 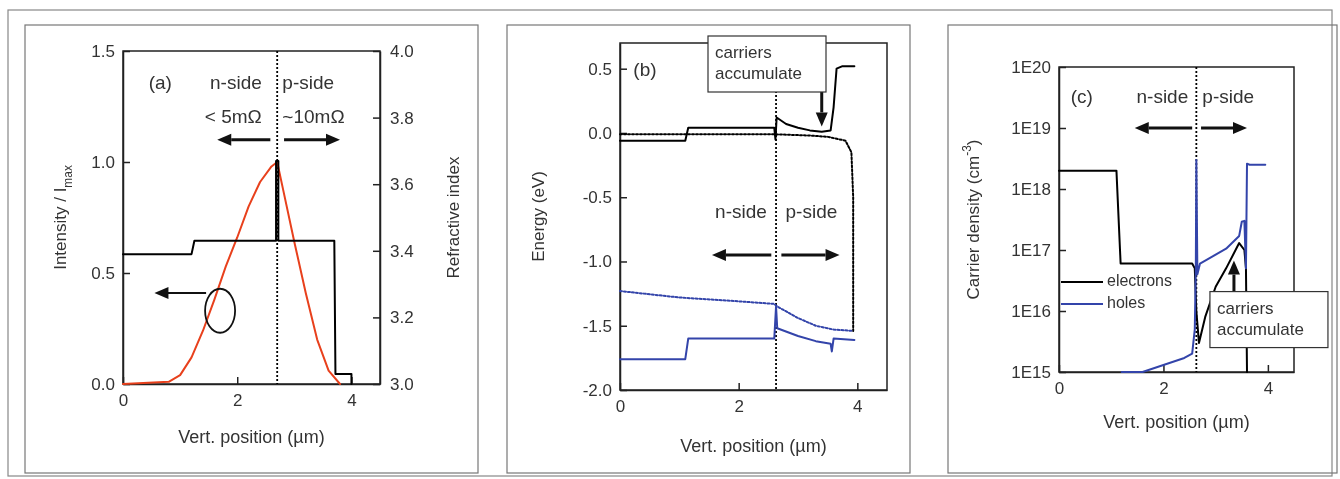 I want to click on y-tick-label: -1.5, so click(x=597, y=326).